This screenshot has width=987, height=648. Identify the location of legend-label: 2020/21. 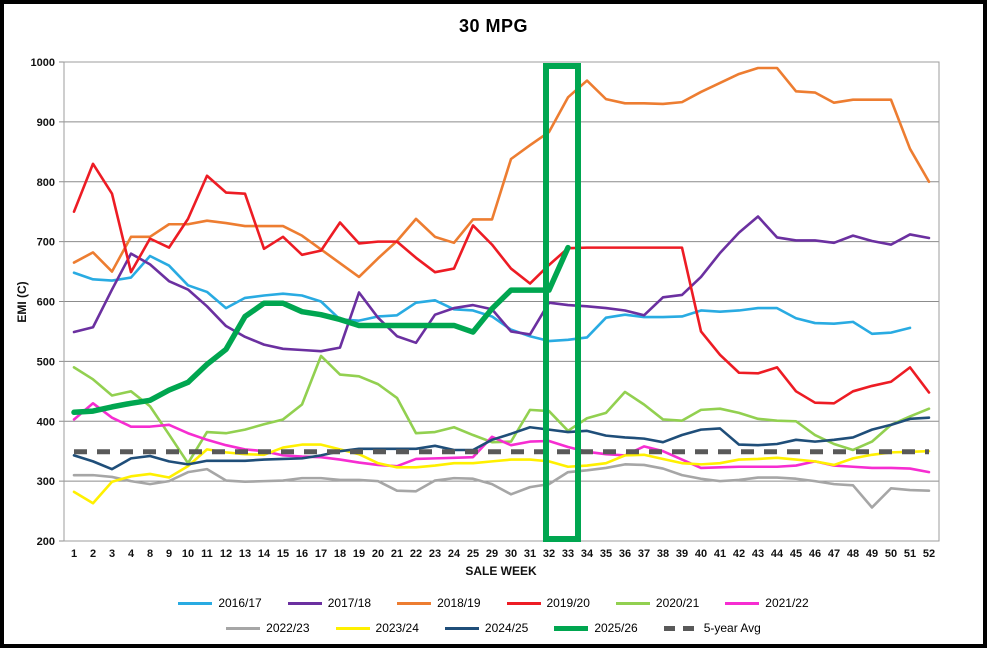
(677, 603).